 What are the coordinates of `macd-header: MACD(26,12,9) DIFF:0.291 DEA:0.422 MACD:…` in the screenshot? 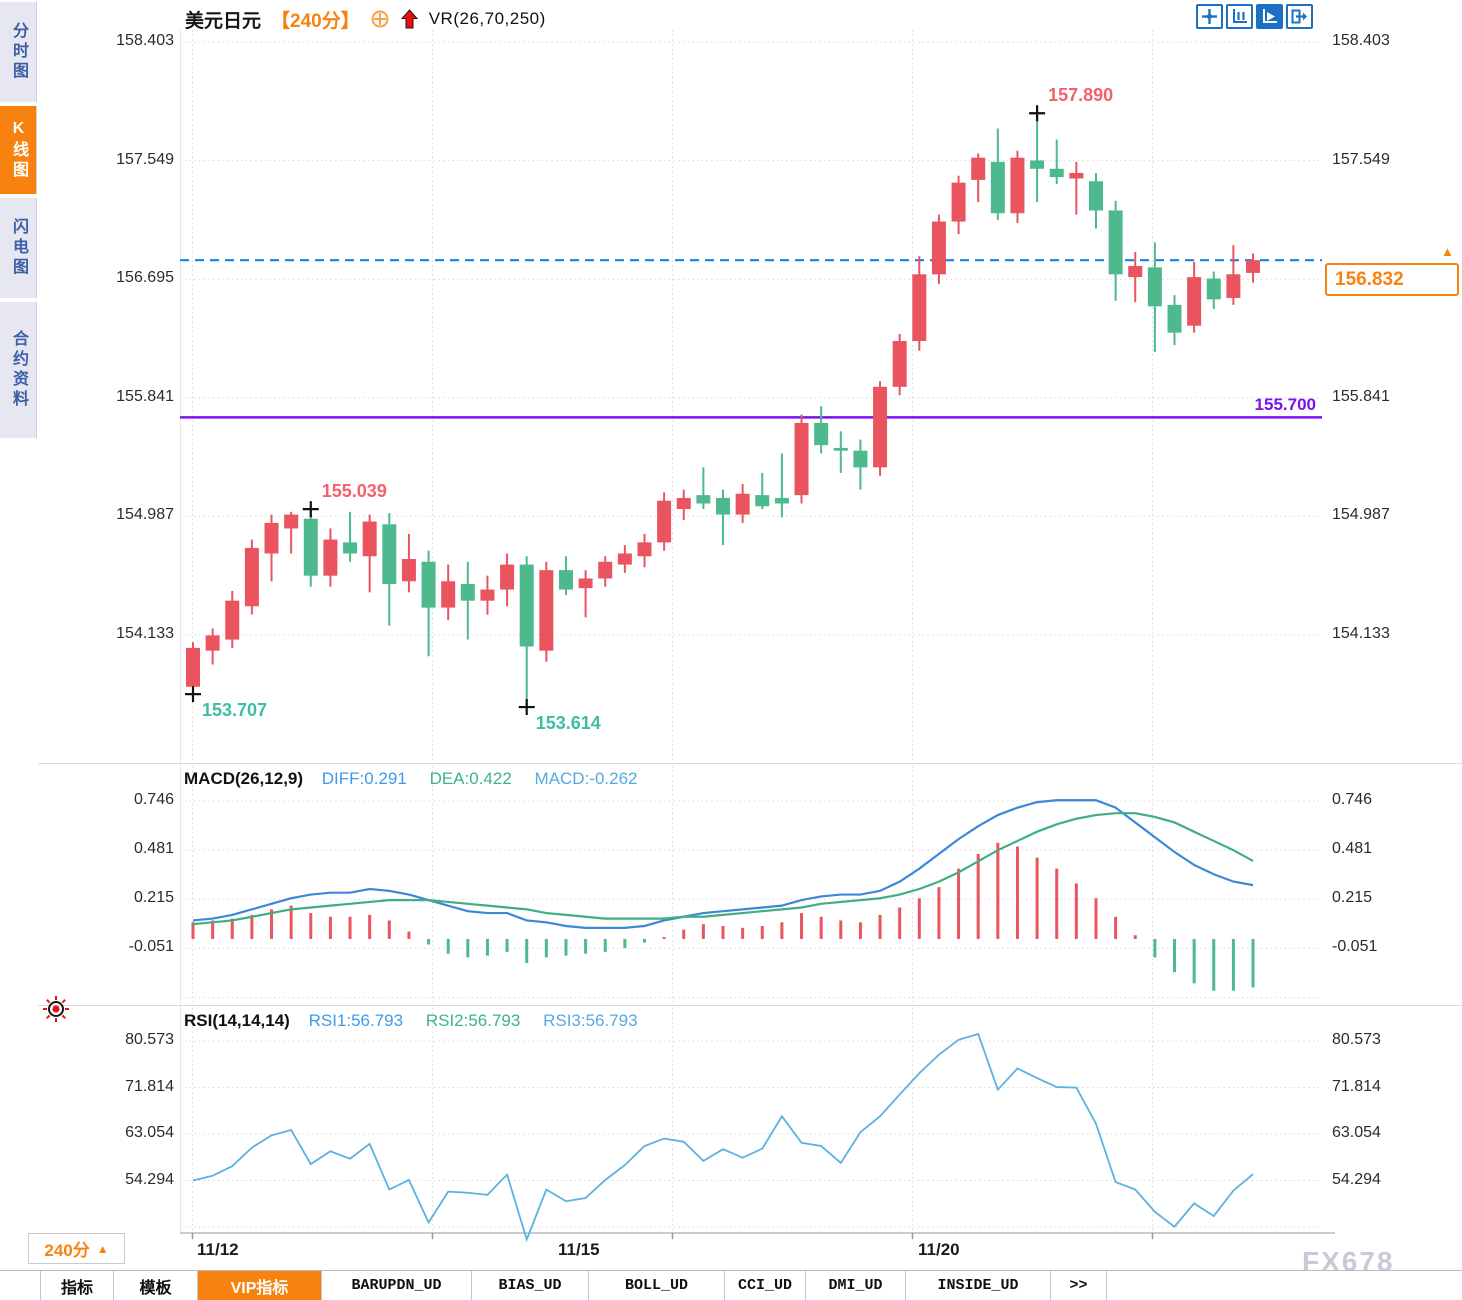 It's located at (411, 779).